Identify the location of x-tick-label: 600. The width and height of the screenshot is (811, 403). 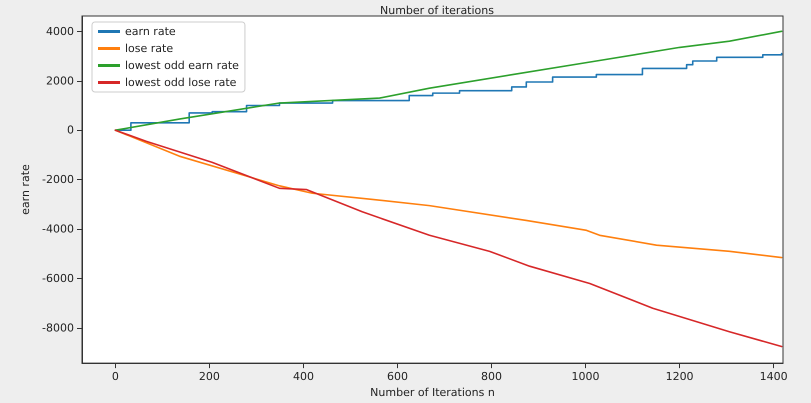
(397, 377).